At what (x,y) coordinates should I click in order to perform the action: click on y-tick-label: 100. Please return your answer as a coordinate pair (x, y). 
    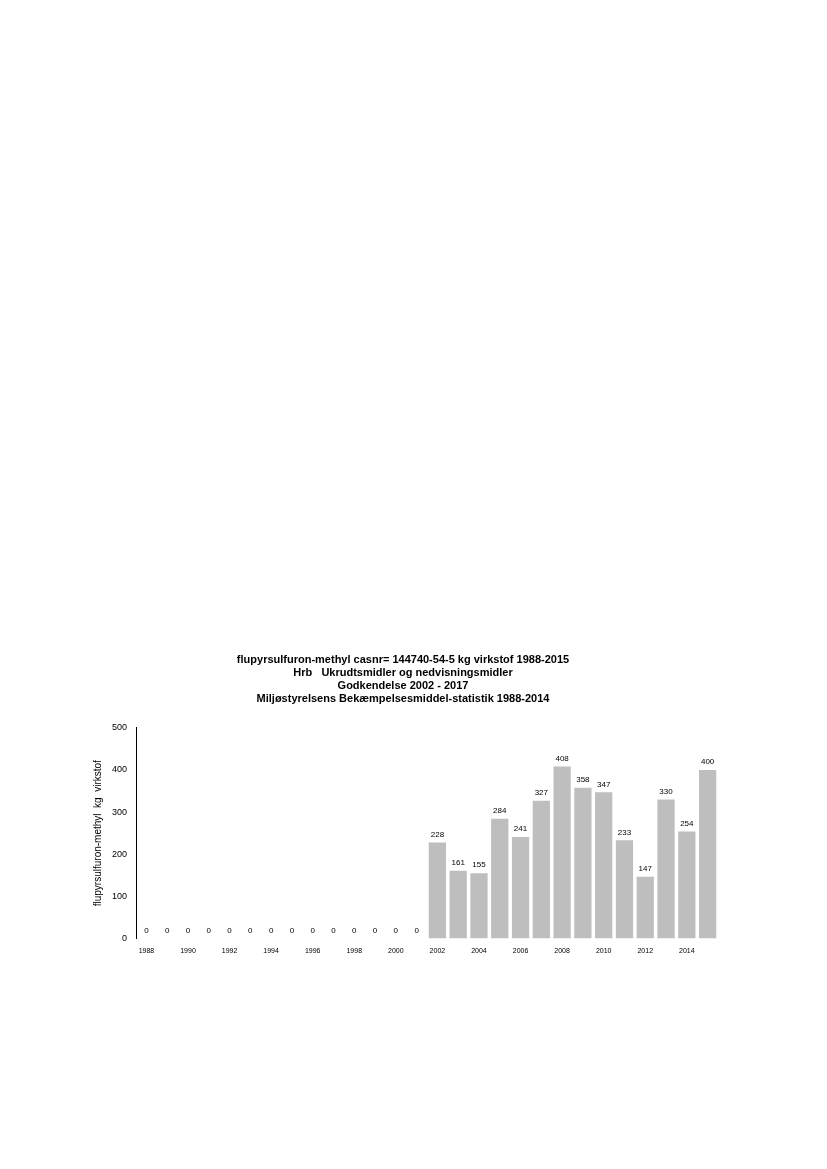
    Looking at the image, I should click on (119, 895).